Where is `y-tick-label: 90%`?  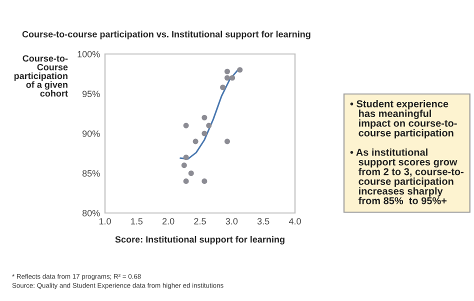 y-tick-label: 90% is located at coordinates (91, 133).